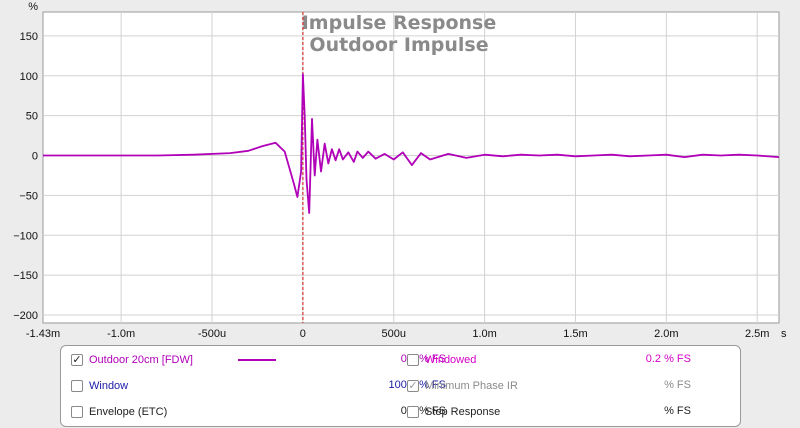 The image size is (800, 428). What do you see at coordinates (128, 412) in the screenshot?
I see `legend-label: Envelope (ETC)` at bounding box center [128, 412].